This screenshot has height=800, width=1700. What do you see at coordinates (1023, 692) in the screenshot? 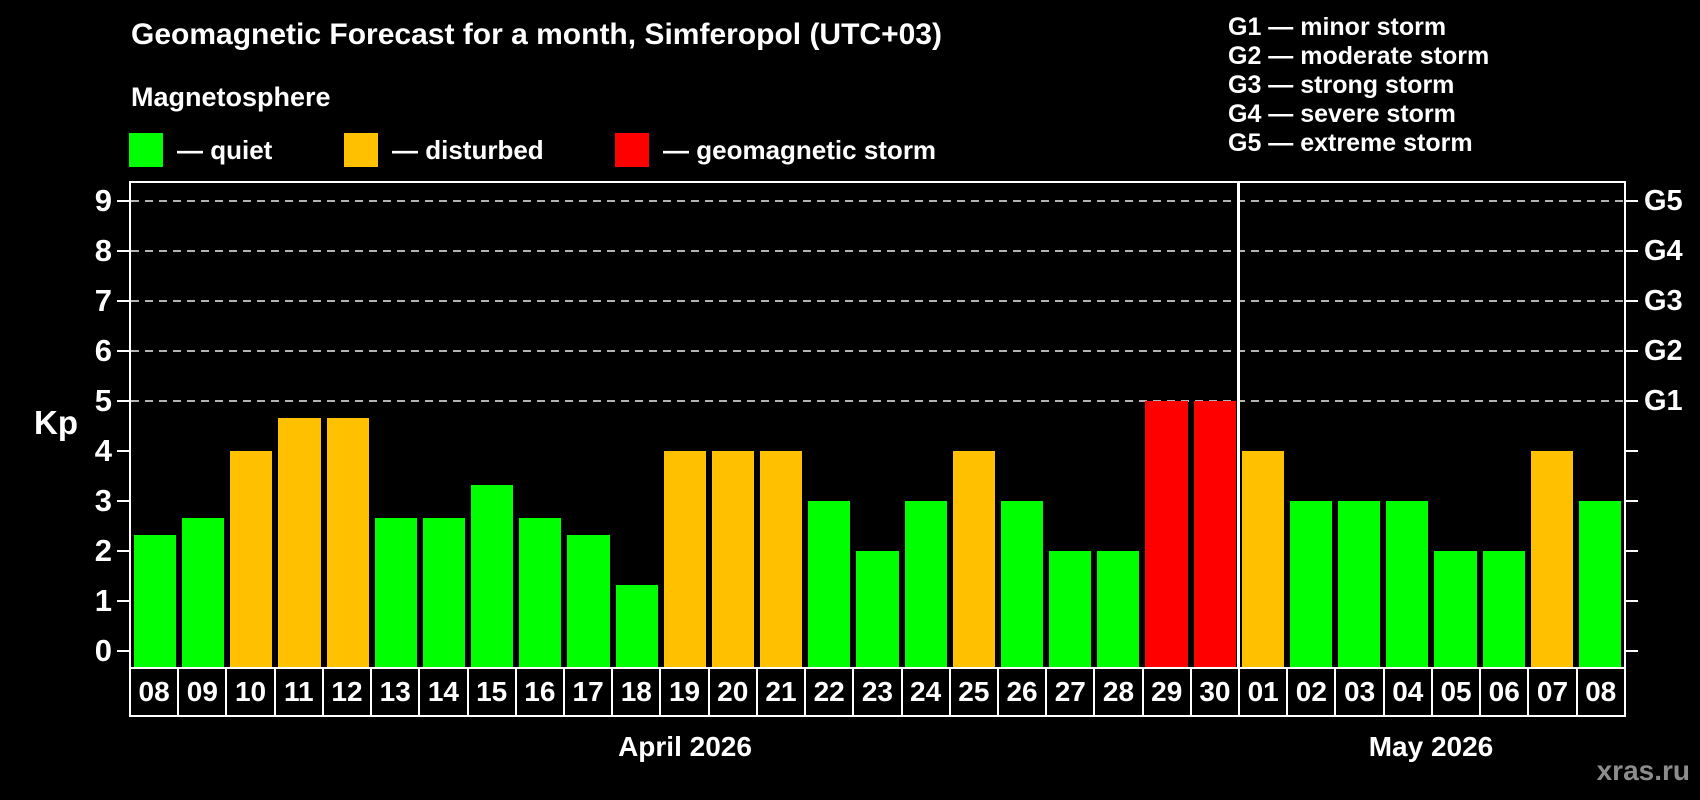
I see `date-cell: 26` at bounding box center [1023, 692].